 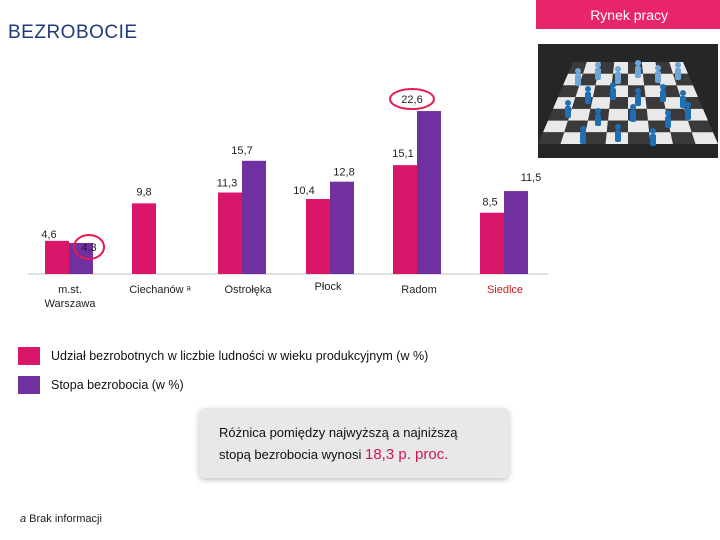 What do you see at coordinates (227, 184) in the screenshot?
I see `data-label-share-2: 11,3` at bounding box center [227, 184].